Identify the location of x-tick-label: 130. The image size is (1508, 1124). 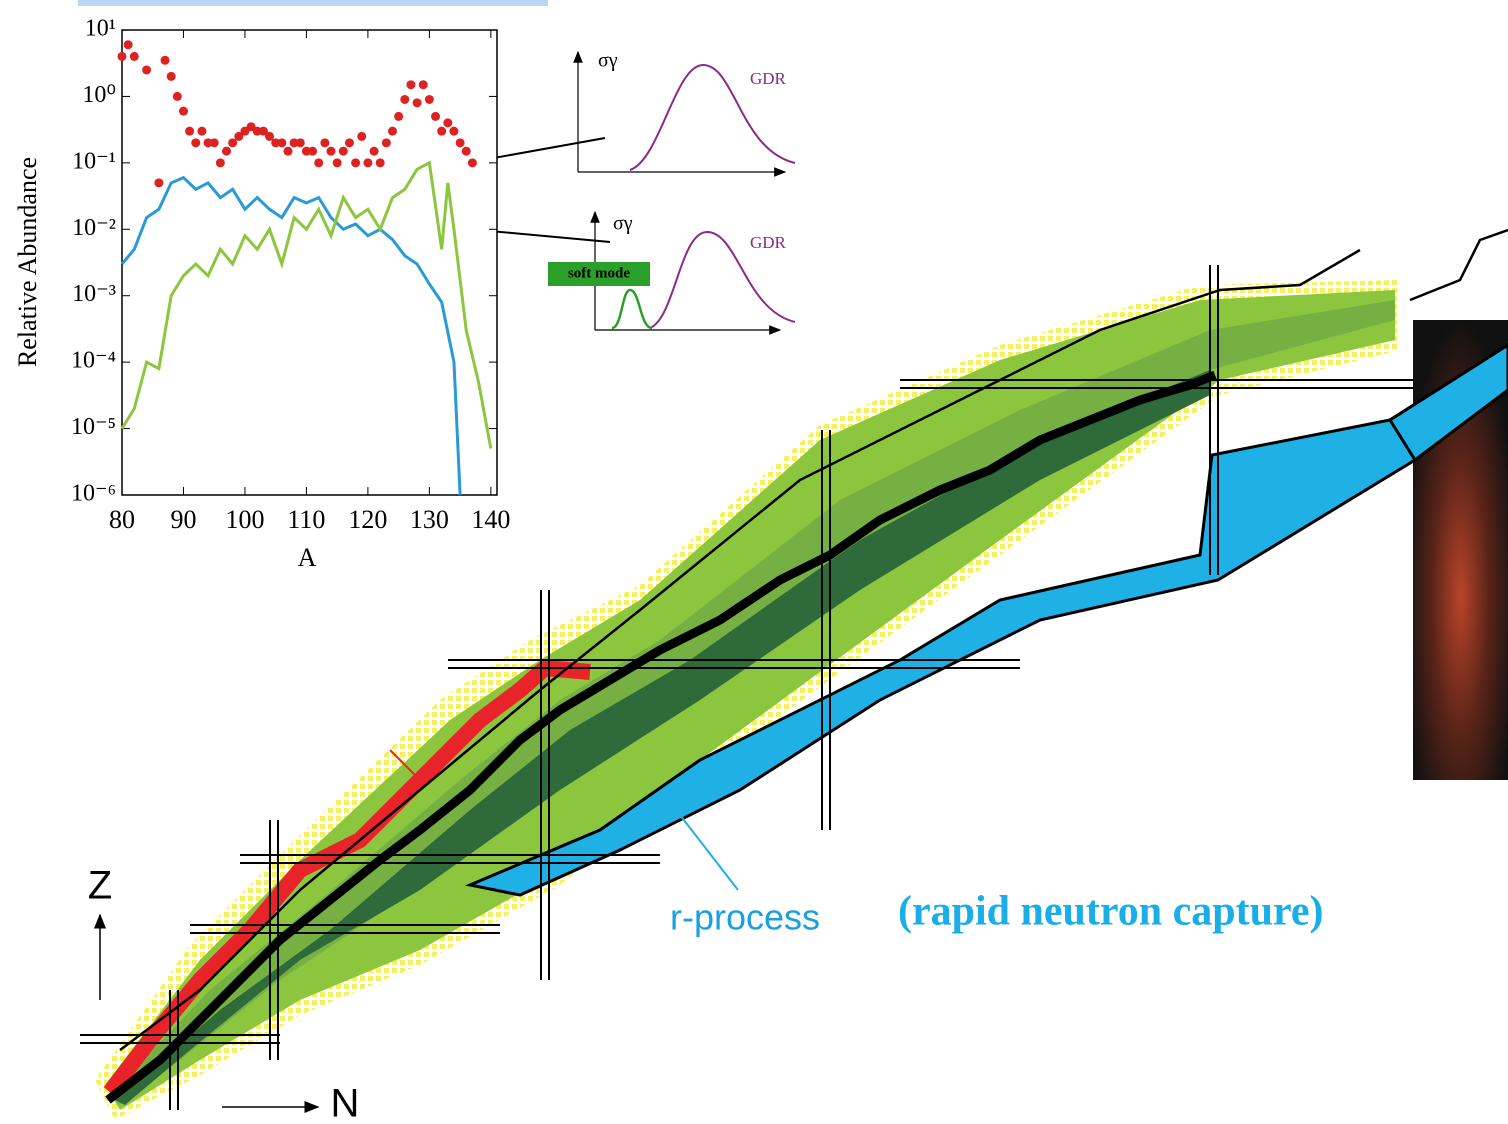
(429, 519).